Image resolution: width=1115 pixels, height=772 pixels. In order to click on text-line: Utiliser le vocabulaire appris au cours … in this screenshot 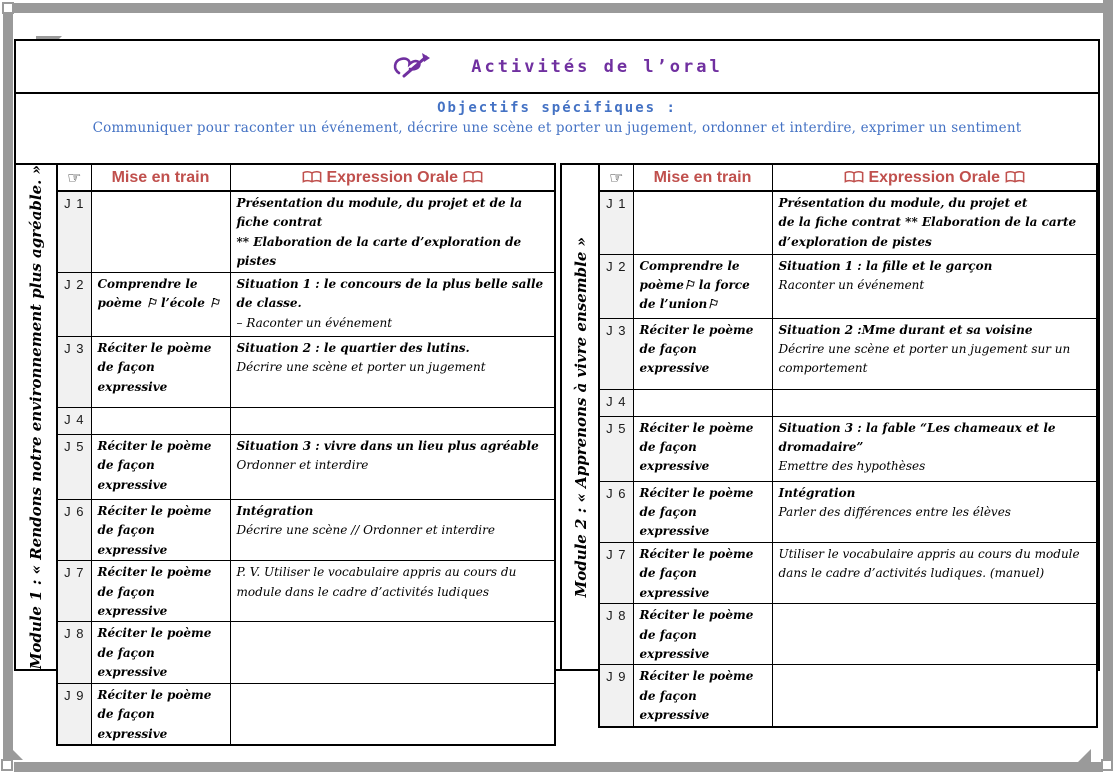, I will do `click(929, 563)`.